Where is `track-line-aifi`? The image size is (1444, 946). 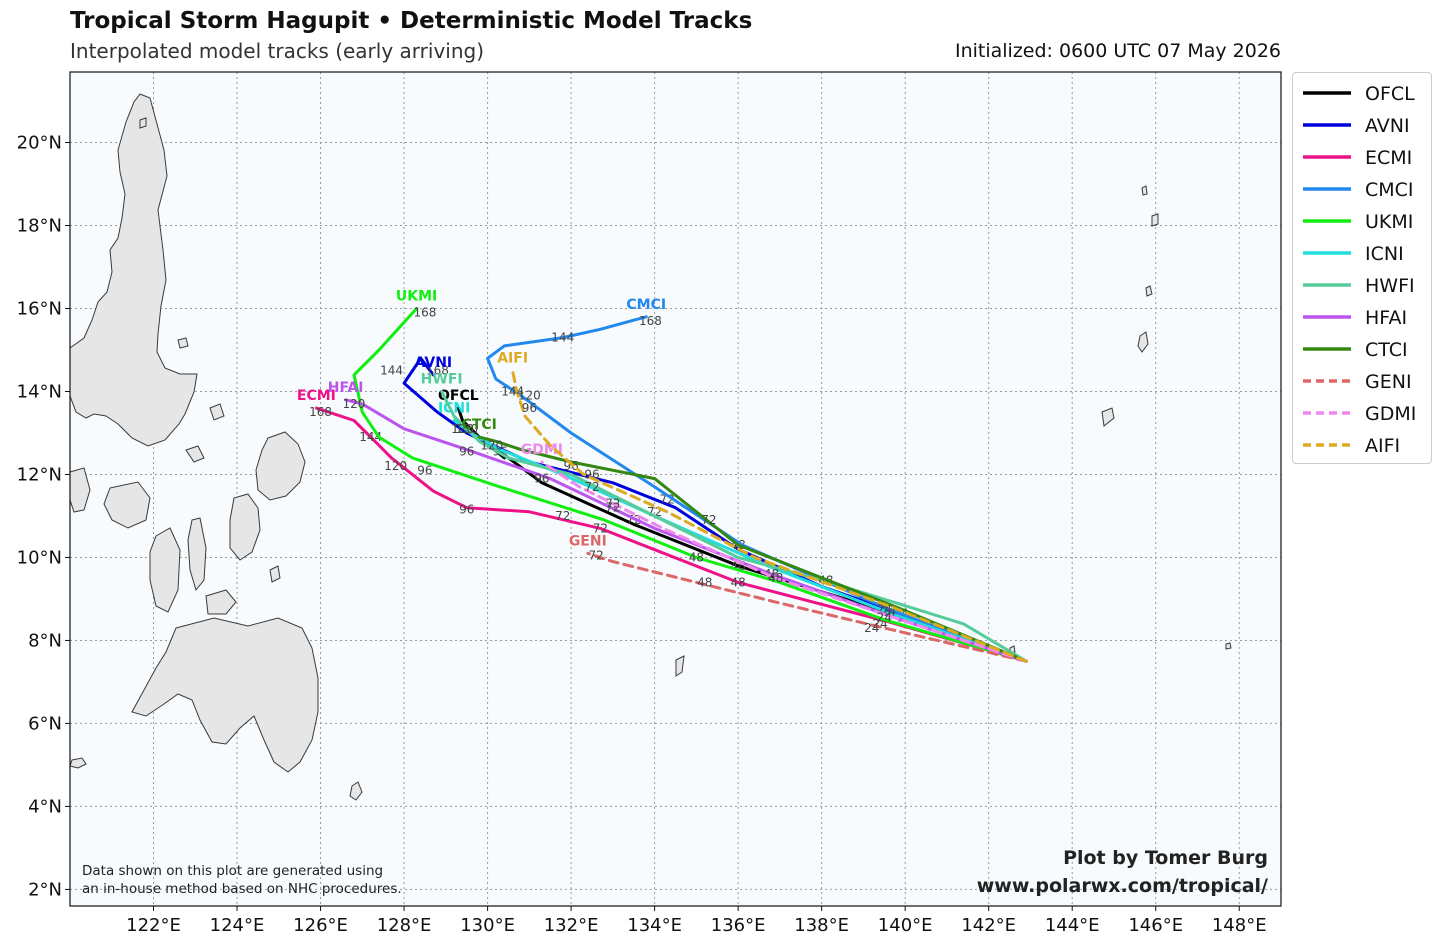 track-line-aifi is located at coordinates (769, 516).